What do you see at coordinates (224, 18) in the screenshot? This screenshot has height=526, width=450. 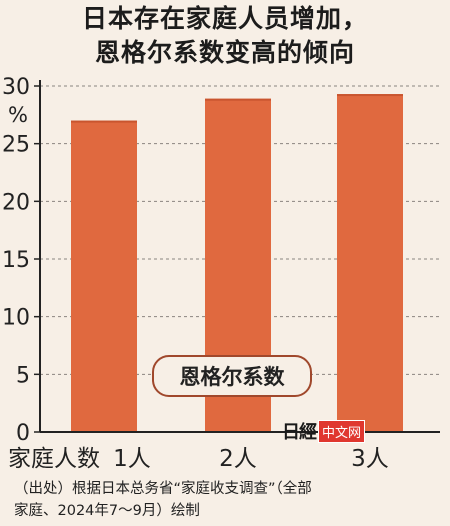 I see `title-line-1: 日本存在家庭人员增加，` at bounding box center [224, 18].